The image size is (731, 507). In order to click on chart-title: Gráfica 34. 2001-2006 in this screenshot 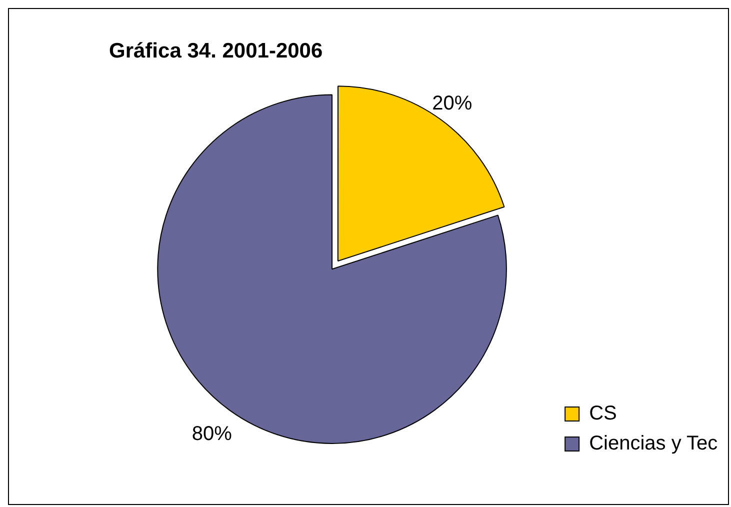, I will do `click(216, 50)`.